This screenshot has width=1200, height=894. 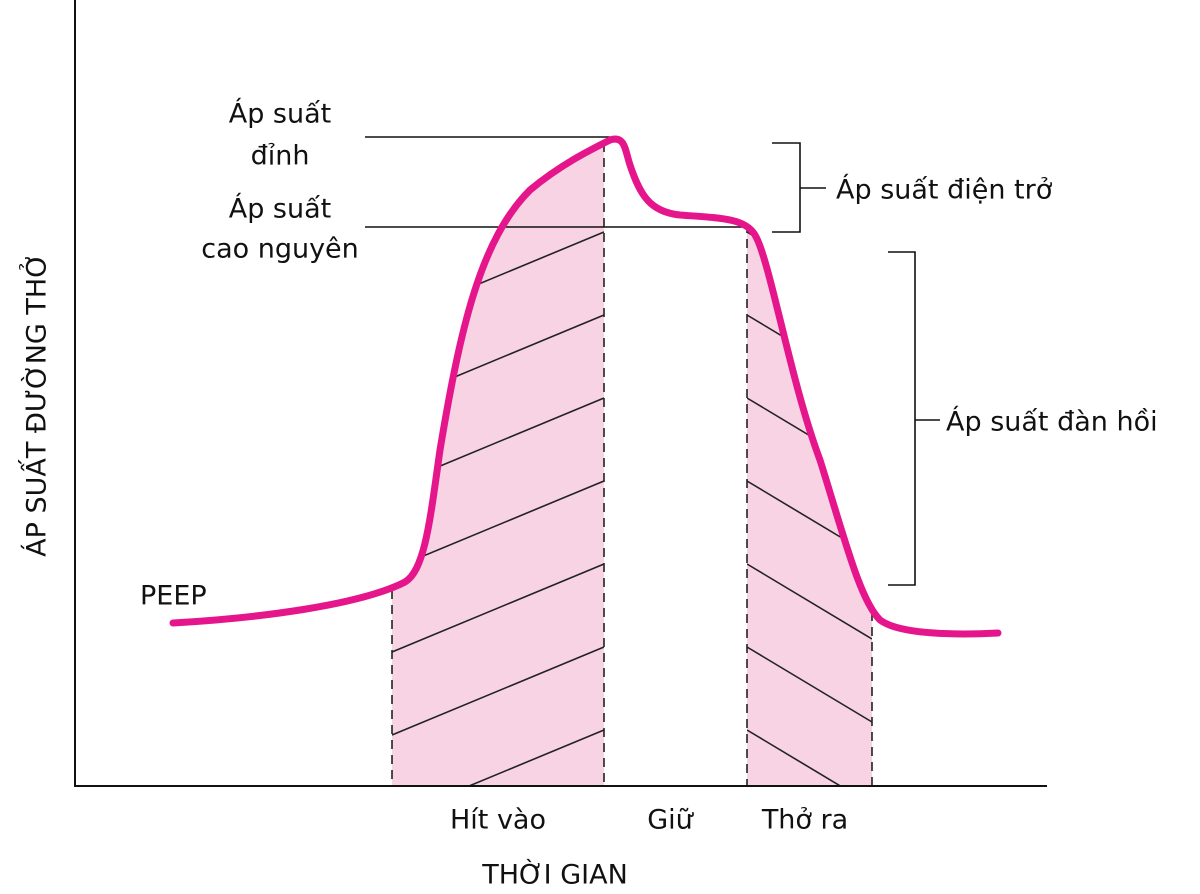 I want to click on exhale-area, so click(x=809, y=505).